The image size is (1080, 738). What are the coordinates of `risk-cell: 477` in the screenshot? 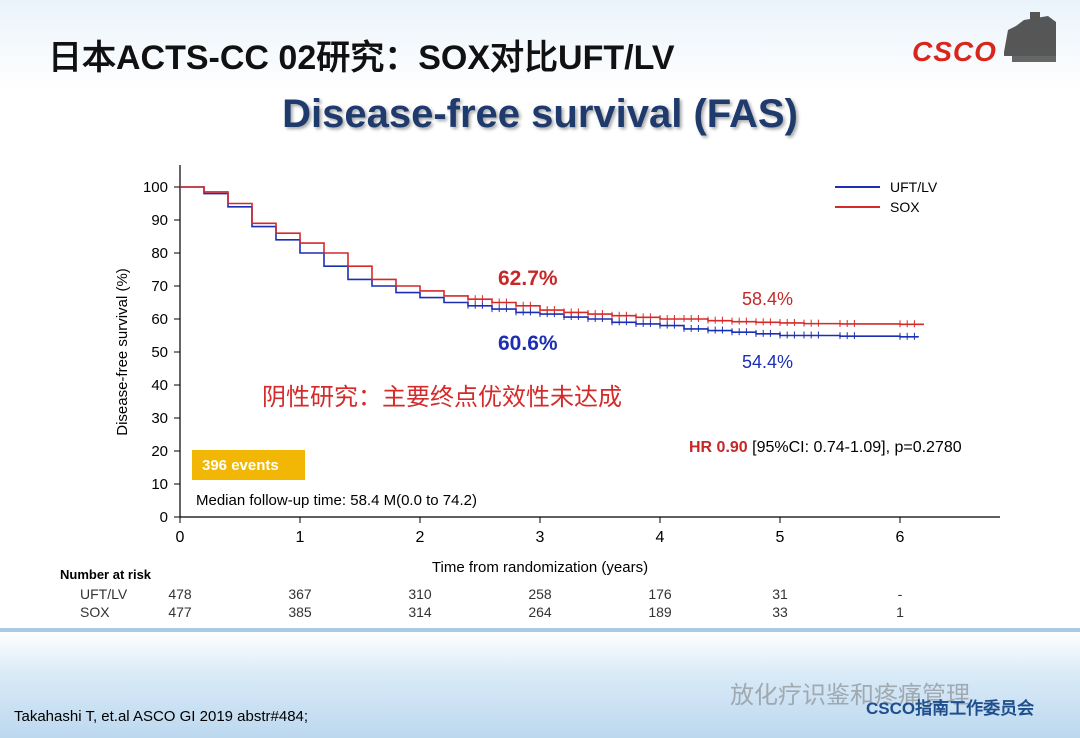 It's located at (180, 612).